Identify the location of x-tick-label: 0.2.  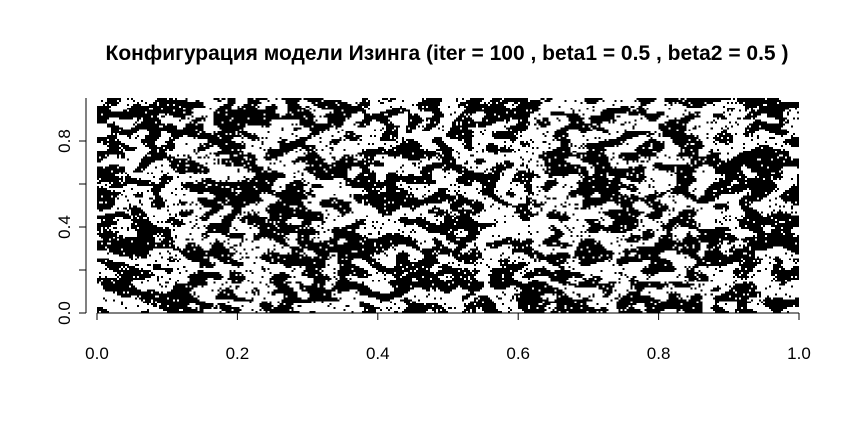
(238, 353).